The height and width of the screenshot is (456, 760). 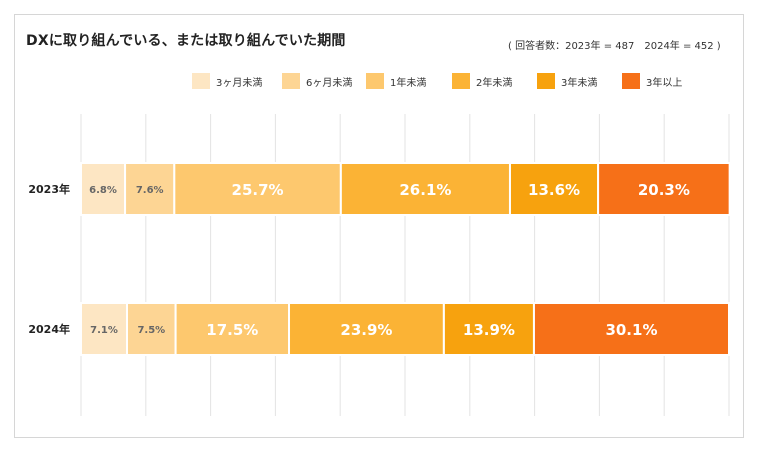 I want to click on data-label: 7.5%, so click(x=151, y=330).